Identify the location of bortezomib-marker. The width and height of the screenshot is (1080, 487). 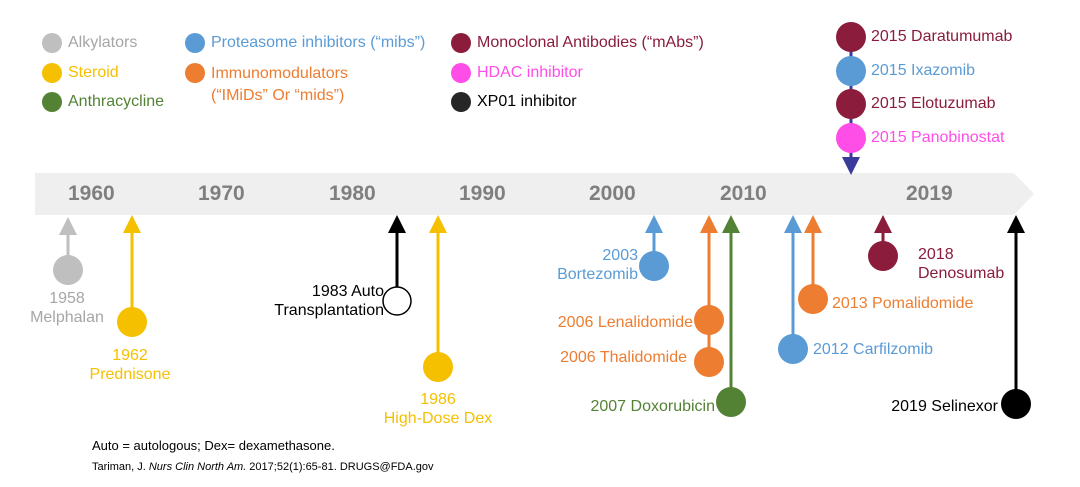
(654, 266).